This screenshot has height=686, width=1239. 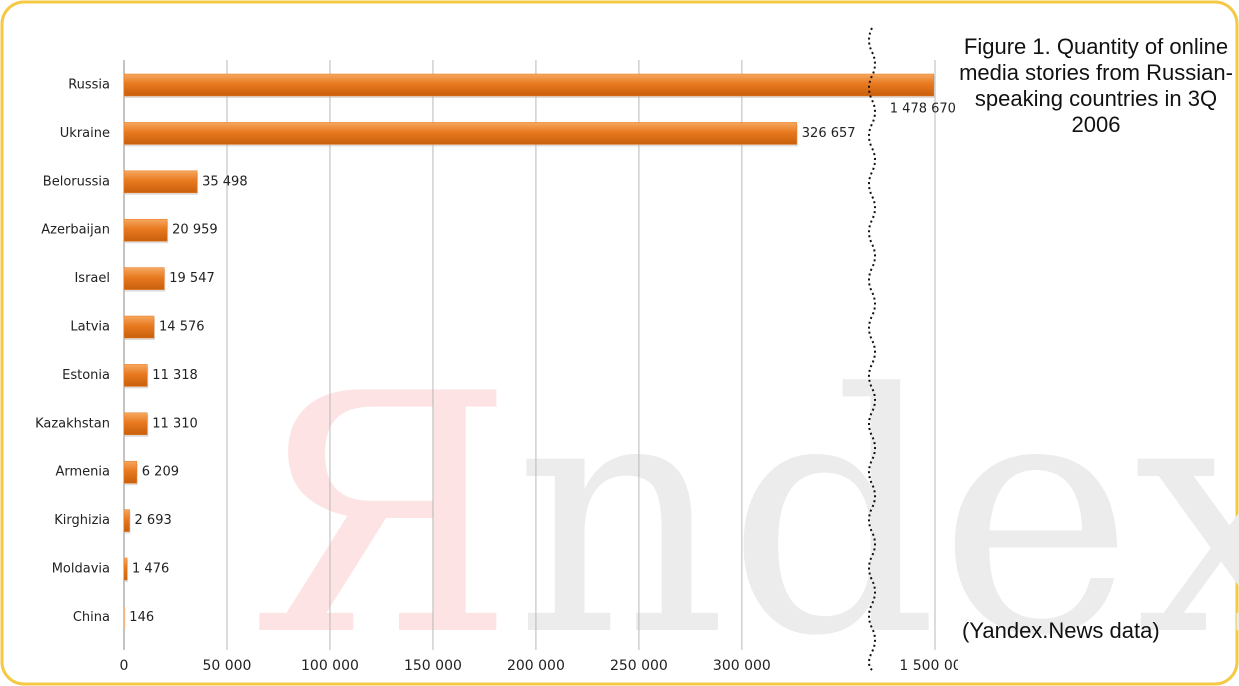 I want to click on value-label: 35 498, so click(x=225, y=181).